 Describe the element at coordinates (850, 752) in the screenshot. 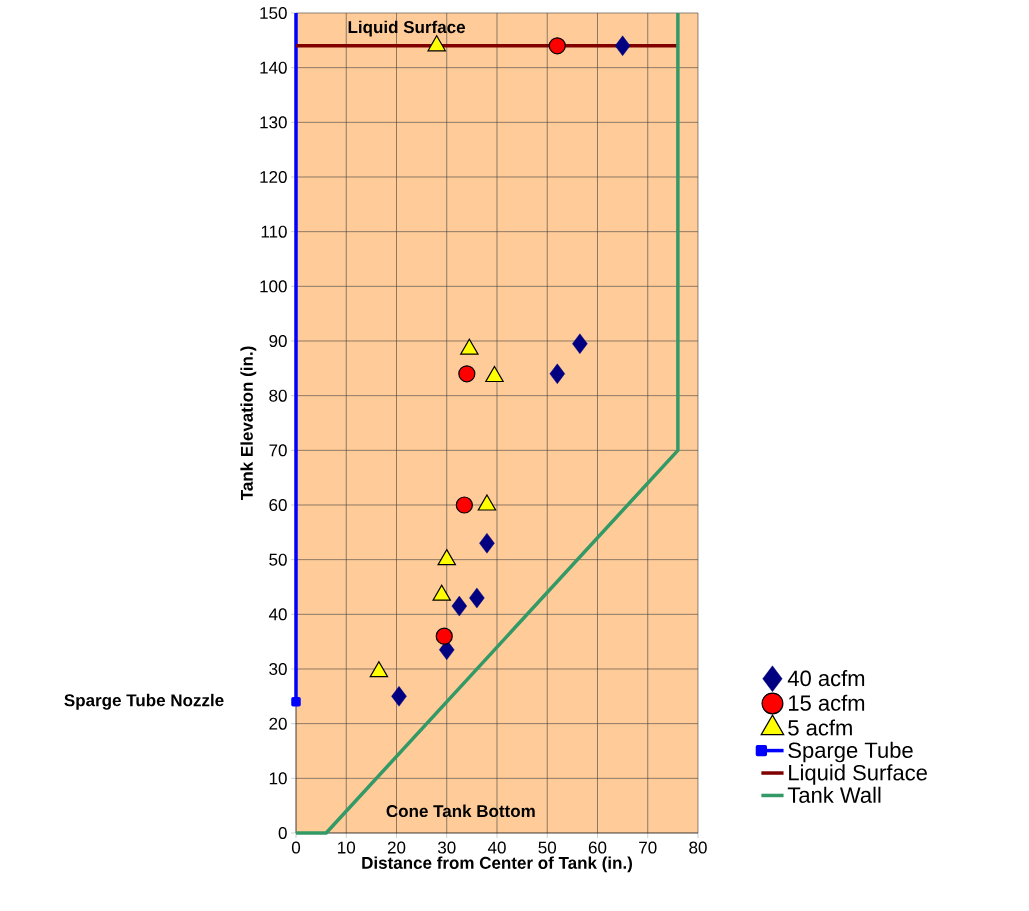

I see `legend-label: Sparge Tube` at that location.